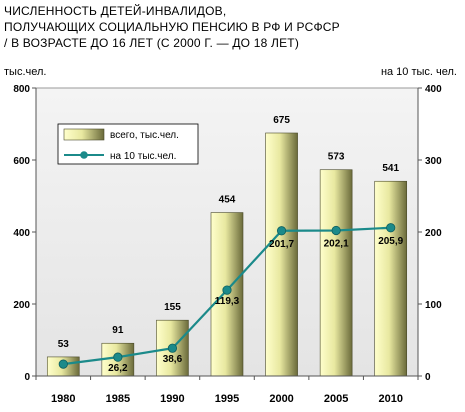  I want to click on x-tick-label: 2000, so click(281, 399).